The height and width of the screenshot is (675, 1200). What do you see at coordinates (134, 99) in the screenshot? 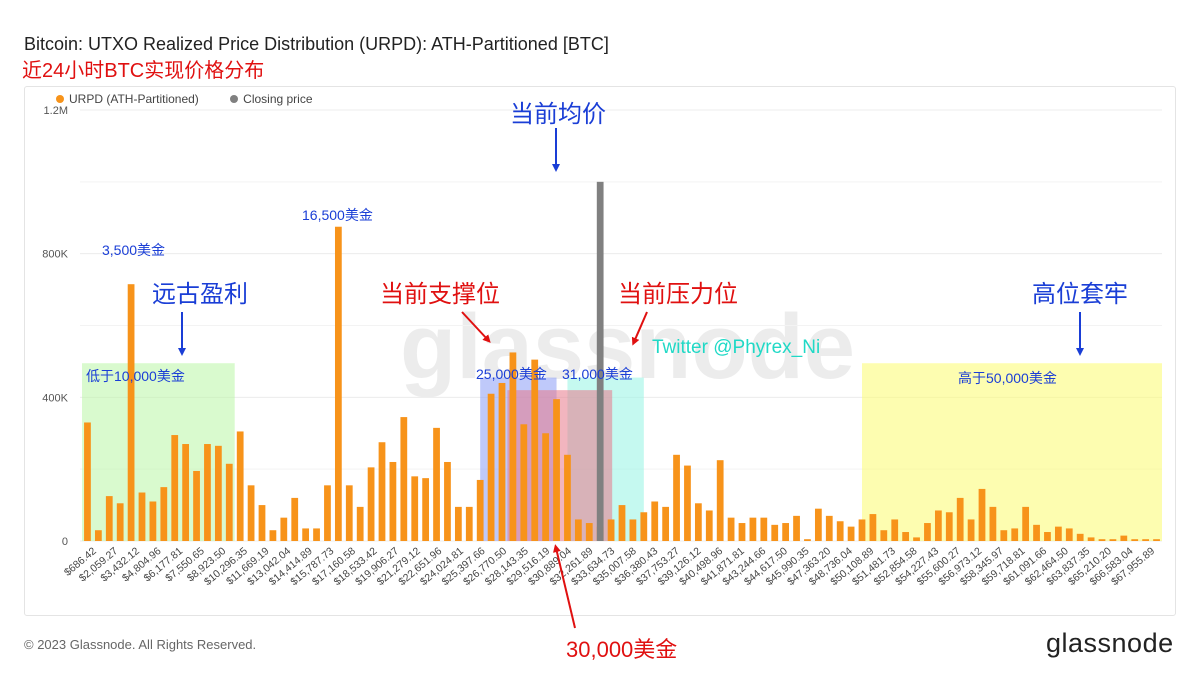
I see `legend-label-urpd: URPD (ATH-Partitioned)` at bounding box center [134, 99].